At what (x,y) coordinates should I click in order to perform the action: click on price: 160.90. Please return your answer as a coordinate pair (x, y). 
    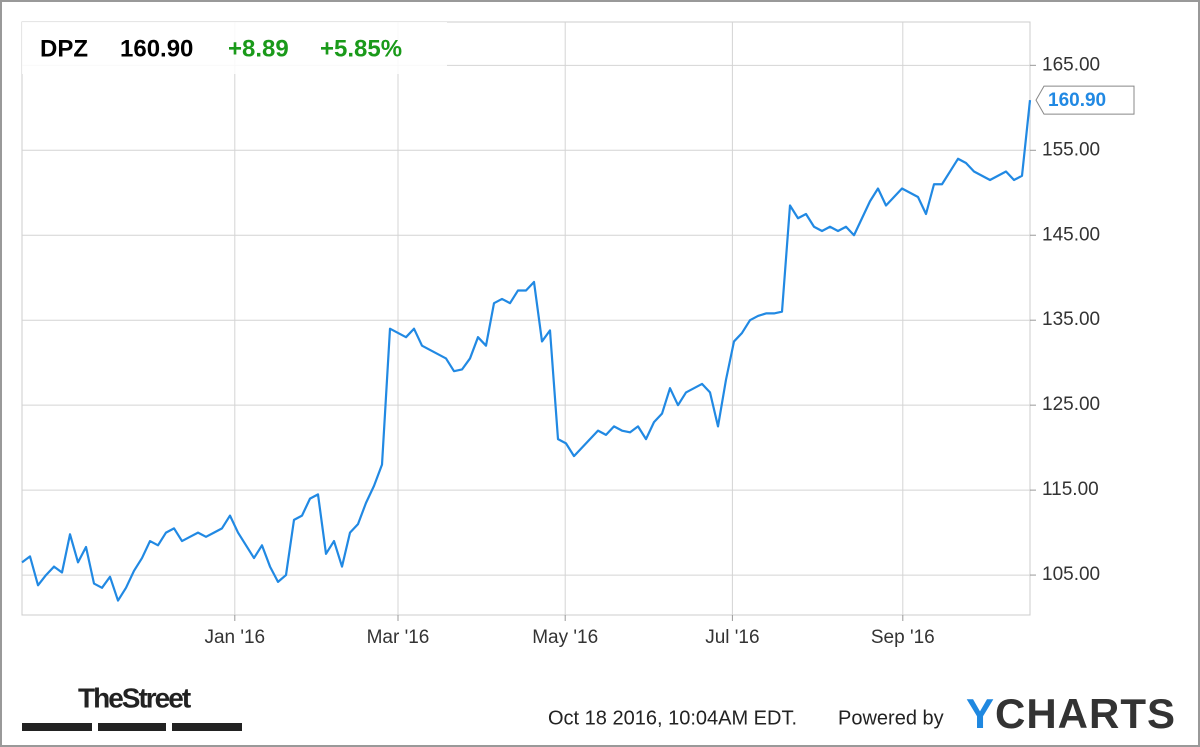
    Looking at the image, I should click on (156, 48).